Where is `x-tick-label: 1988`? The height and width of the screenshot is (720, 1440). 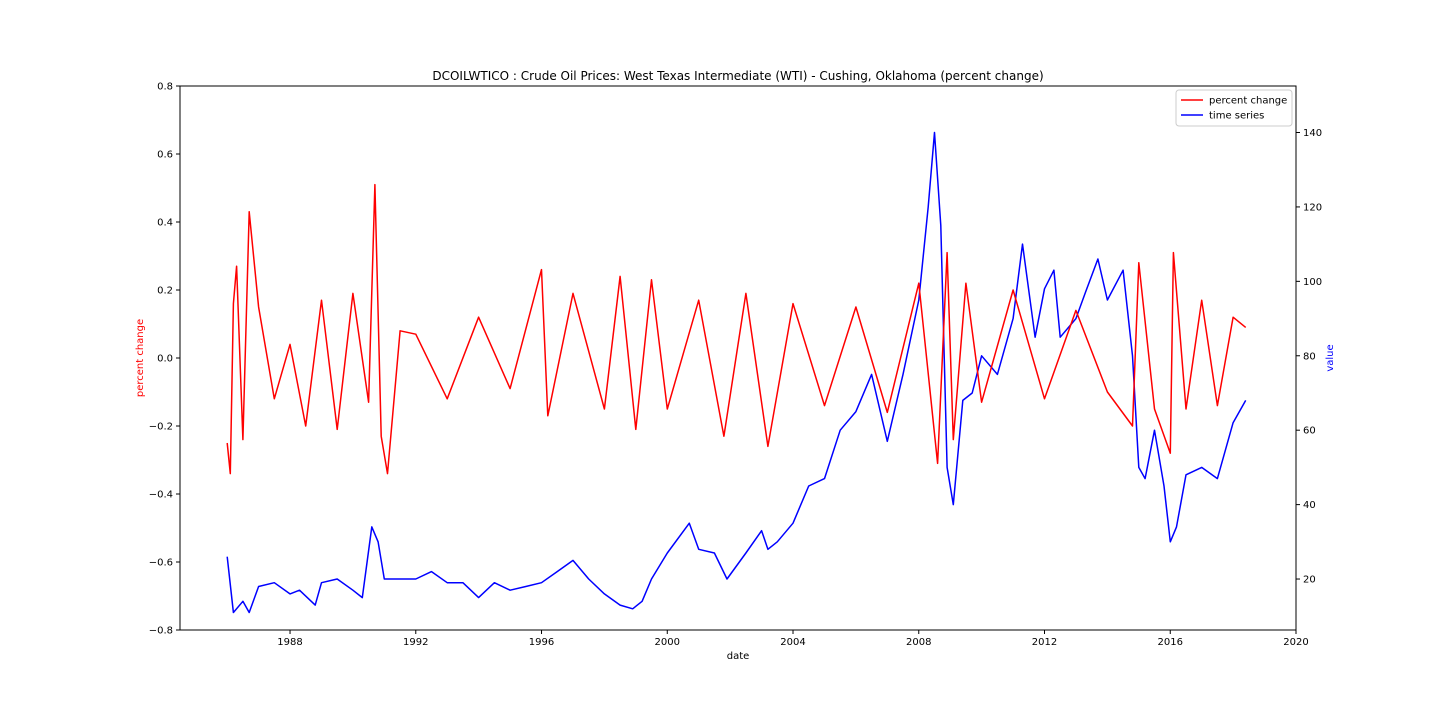 x-tick-label: 1988 is located at coordinates (289, 642).